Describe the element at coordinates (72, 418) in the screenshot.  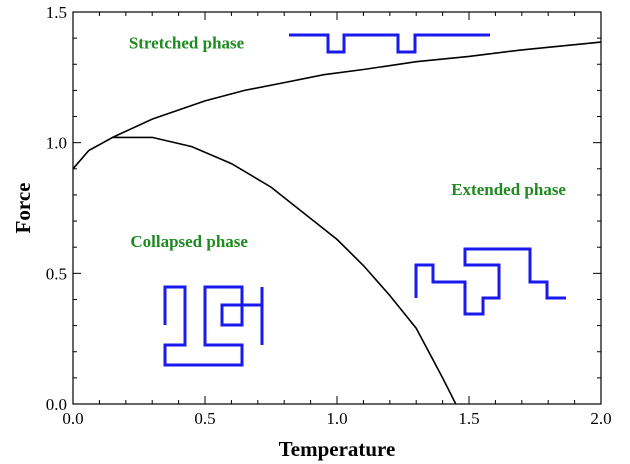
I see `x-tick-label: 0.0` at that location.